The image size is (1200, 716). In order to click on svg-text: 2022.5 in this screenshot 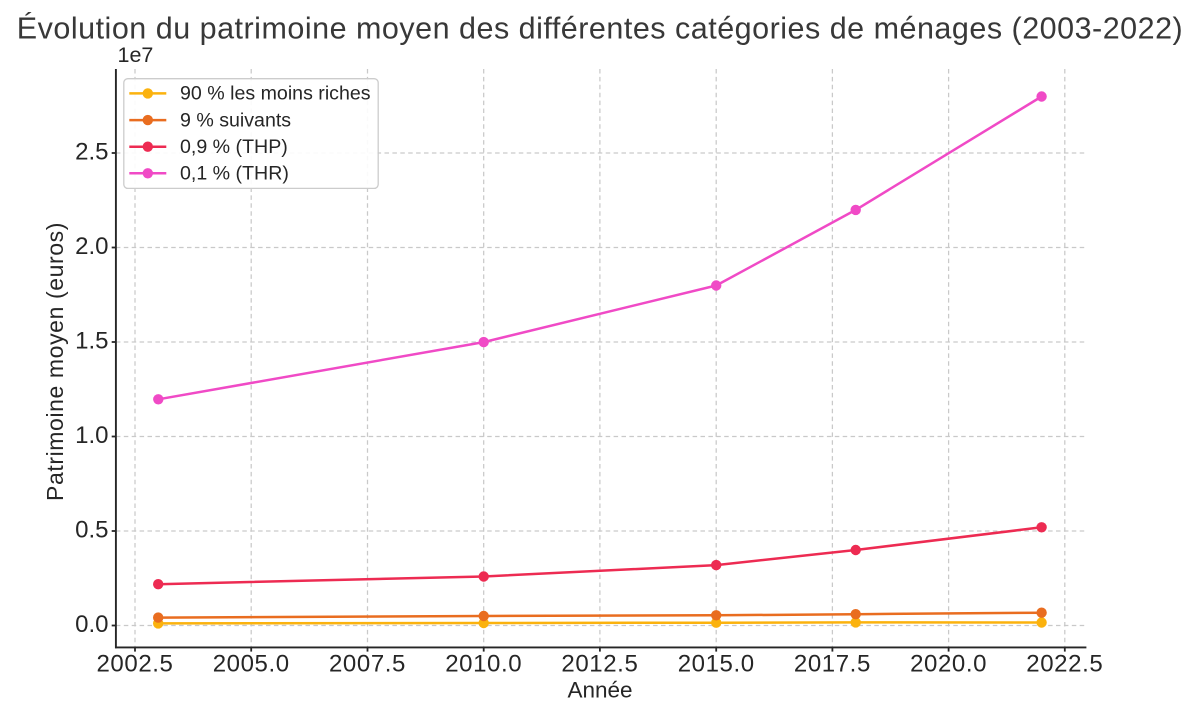, I will do `click(1064, 664)`.